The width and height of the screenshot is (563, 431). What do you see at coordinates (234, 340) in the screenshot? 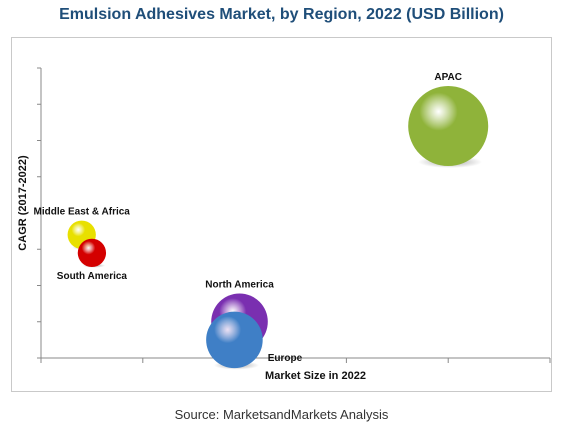
I see `europe-bubble` at bounding box center [234, 340].